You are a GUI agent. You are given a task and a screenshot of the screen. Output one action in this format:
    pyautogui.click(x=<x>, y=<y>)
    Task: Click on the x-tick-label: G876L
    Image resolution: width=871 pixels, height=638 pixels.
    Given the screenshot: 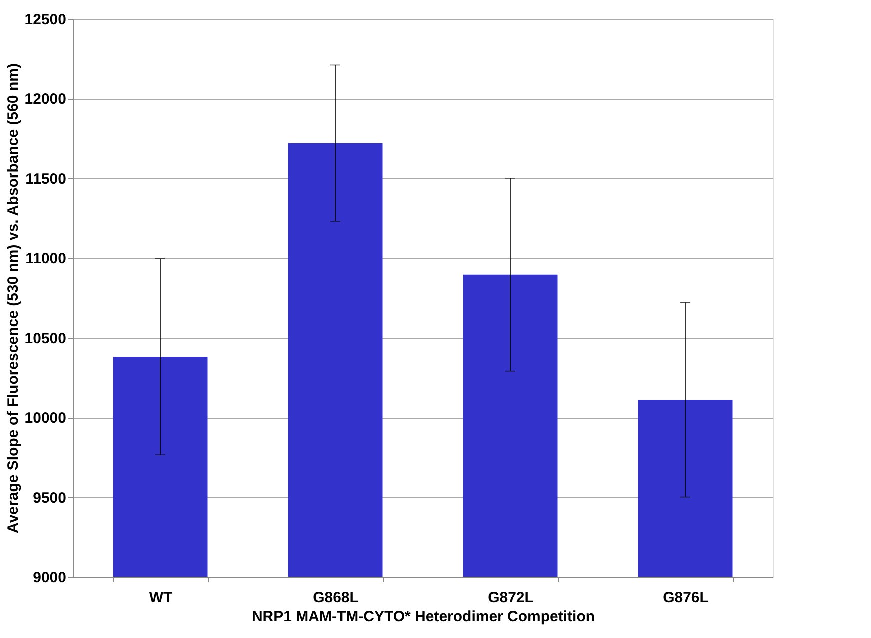 What is the action you would take?
    pyautogui.click(x=686, y=598)
    